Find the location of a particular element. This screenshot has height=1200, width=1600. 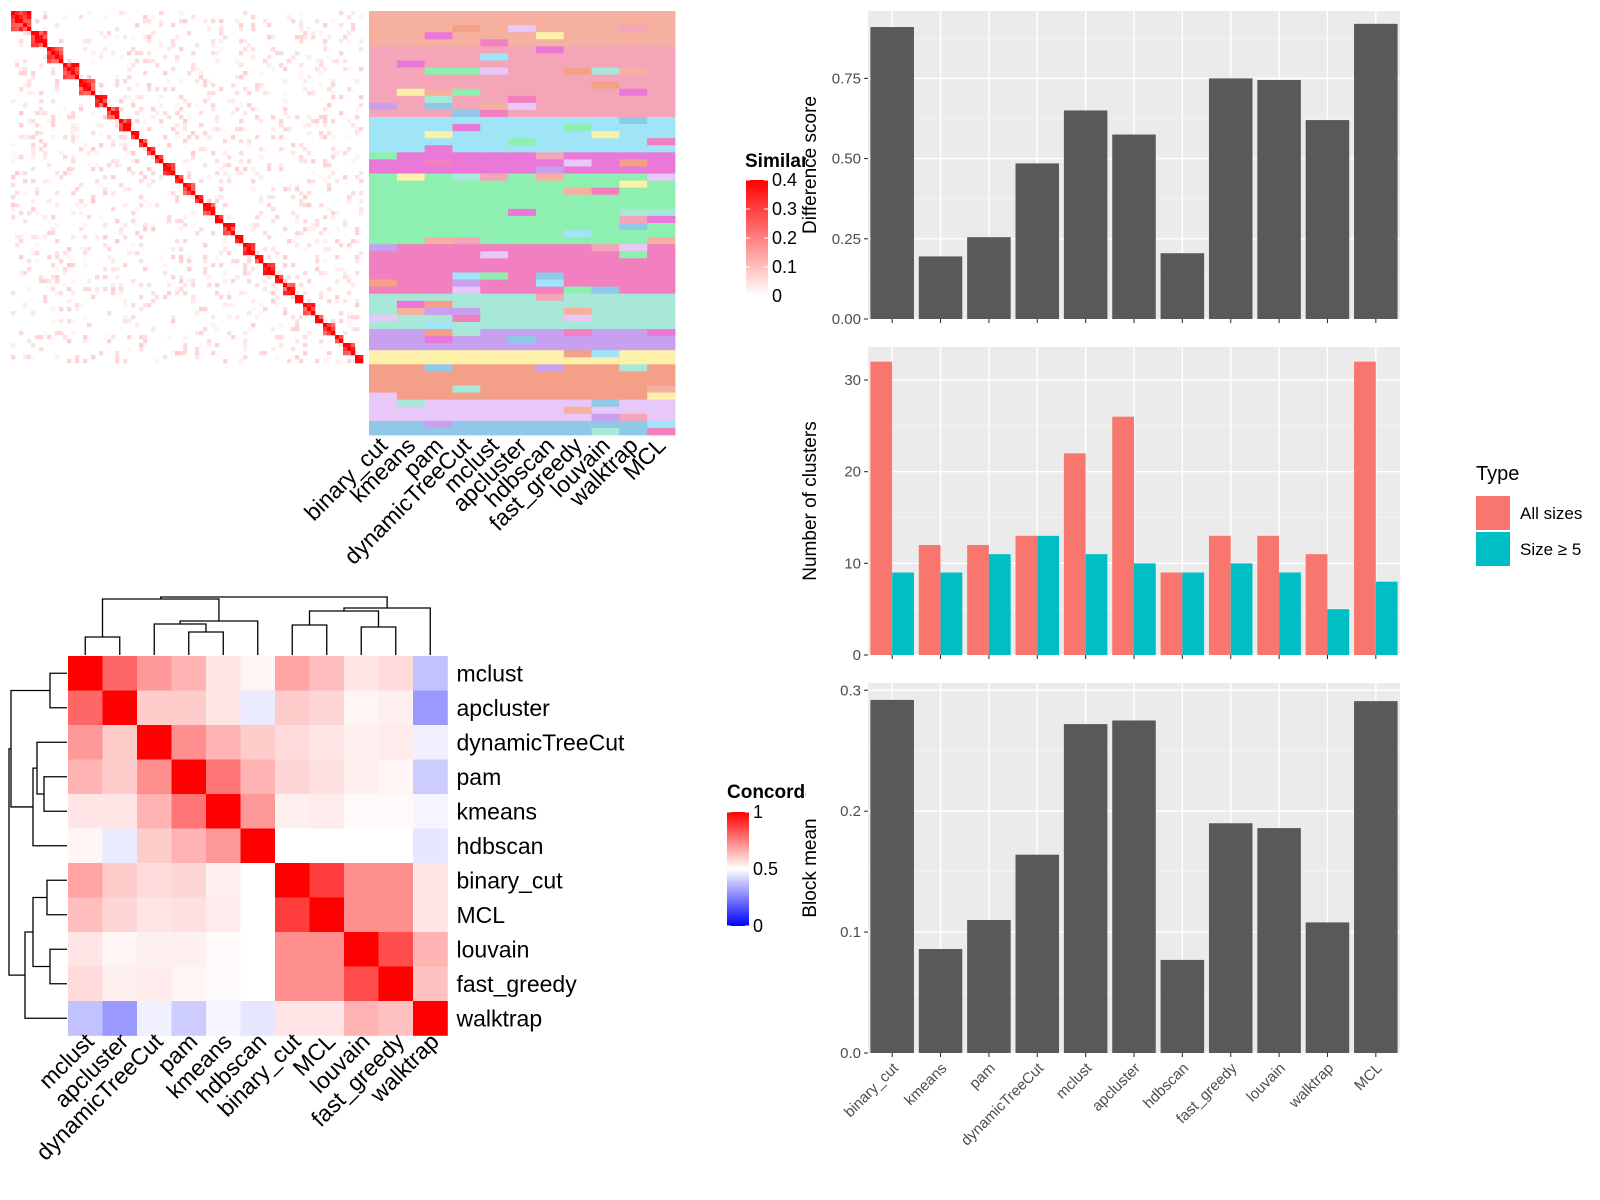

y-tick-label: 0.25 is located at coordinates (846, 239).